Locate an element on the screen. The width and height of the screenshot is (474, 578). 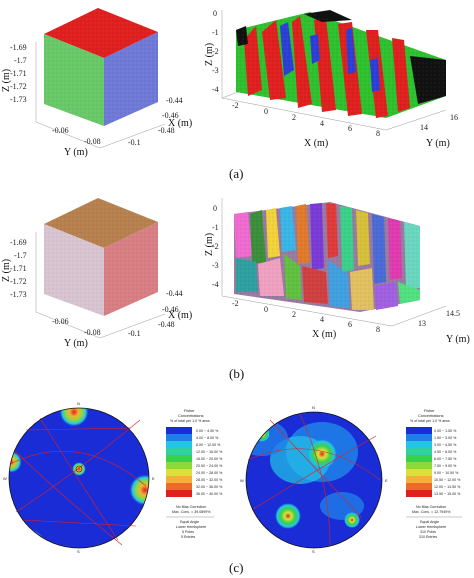
caption-c: (c) is located at coordinates (236, 567).